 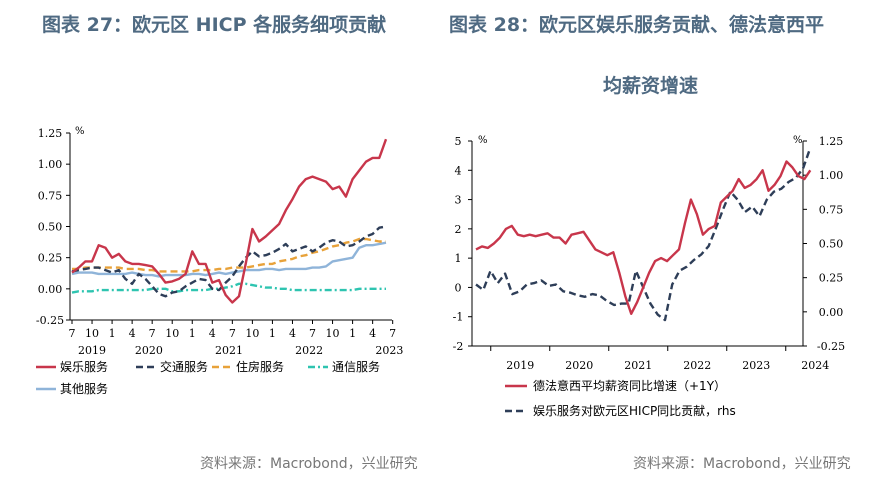 I want to click on left-legend-label: 娱乐服务, so click(x=84, y=366).